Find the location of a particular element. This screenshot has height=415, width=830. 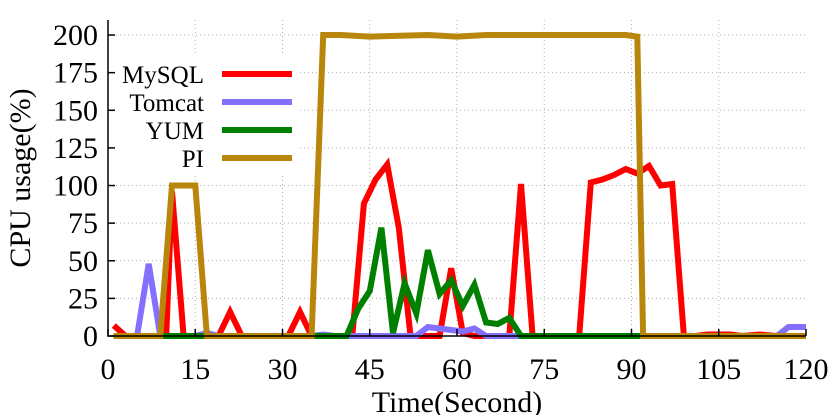

y-tick-label: 150 is located at coordinates (75, 110).